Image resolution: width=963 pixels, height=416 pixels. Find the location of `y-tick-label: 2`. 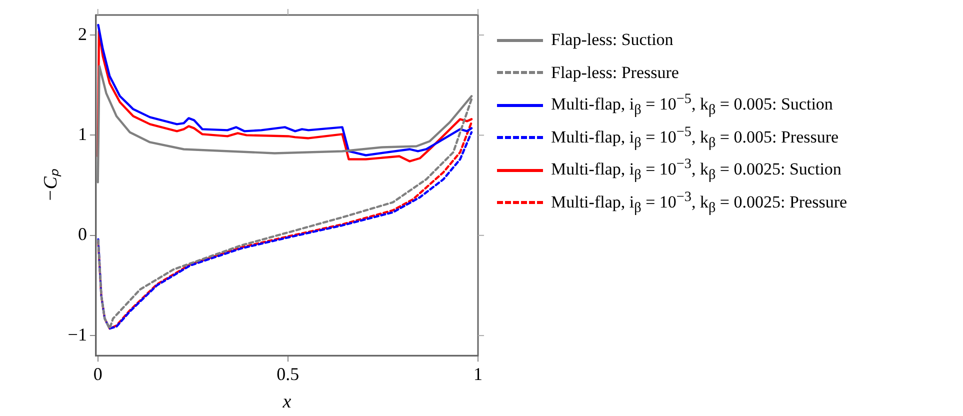

y-tick-label: 2 is located at coordinates (82, 34).